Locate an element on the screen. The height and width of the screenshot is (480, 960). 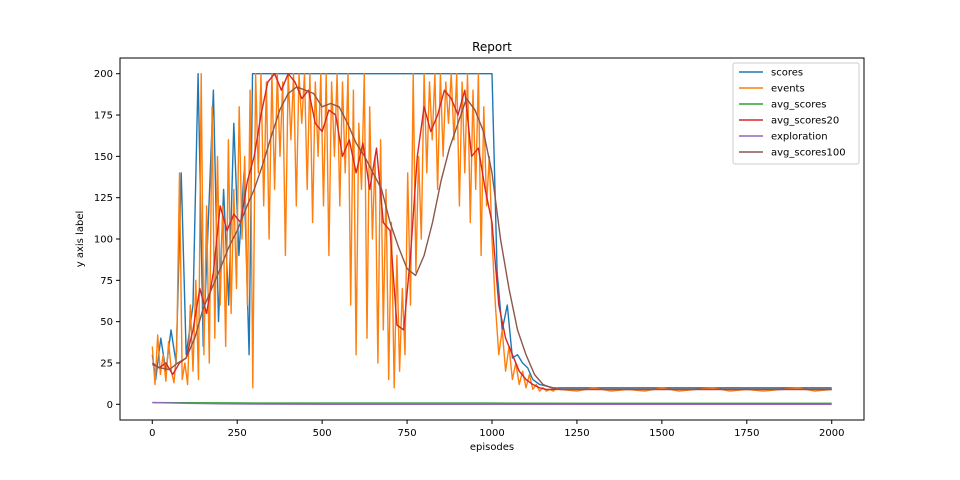
x-tick-label: 500 is located at coordinates (322, 433).